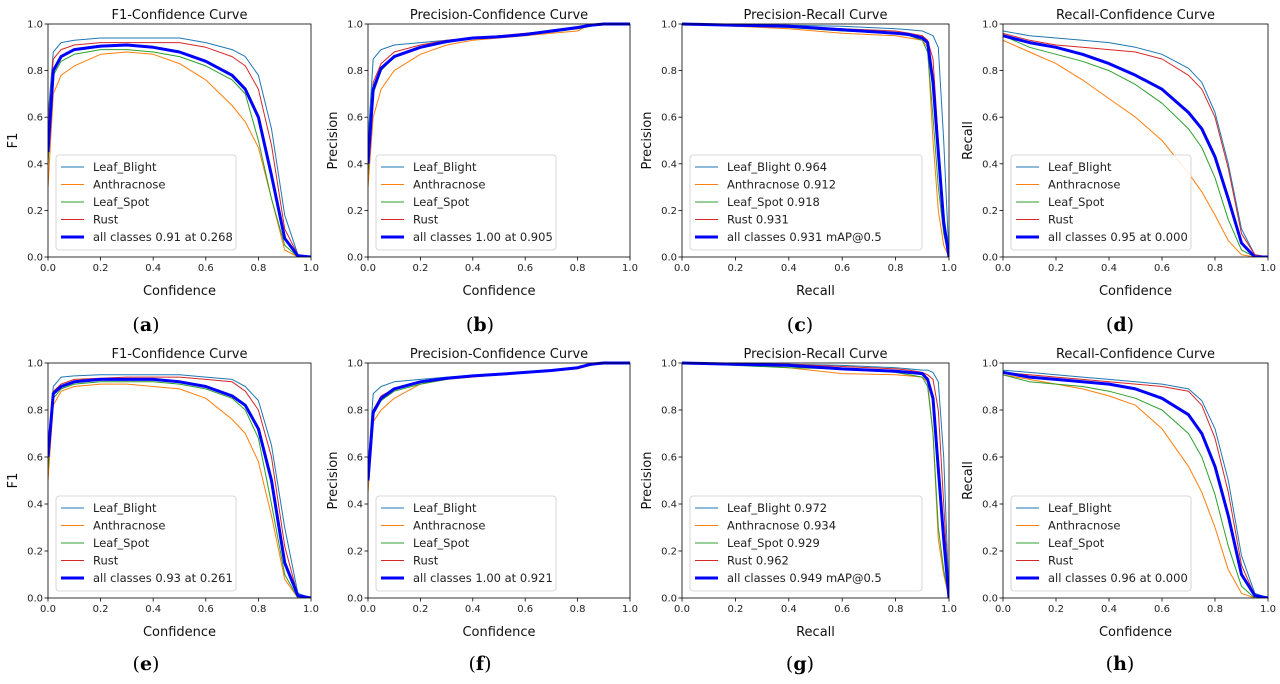 Image resolution: width=1280 pixels, height=684 pixels. What do you see at coordinates (647, 140) in the screenshot?
I see `y-axis-label: Precision` at bounding box center [647, 140].